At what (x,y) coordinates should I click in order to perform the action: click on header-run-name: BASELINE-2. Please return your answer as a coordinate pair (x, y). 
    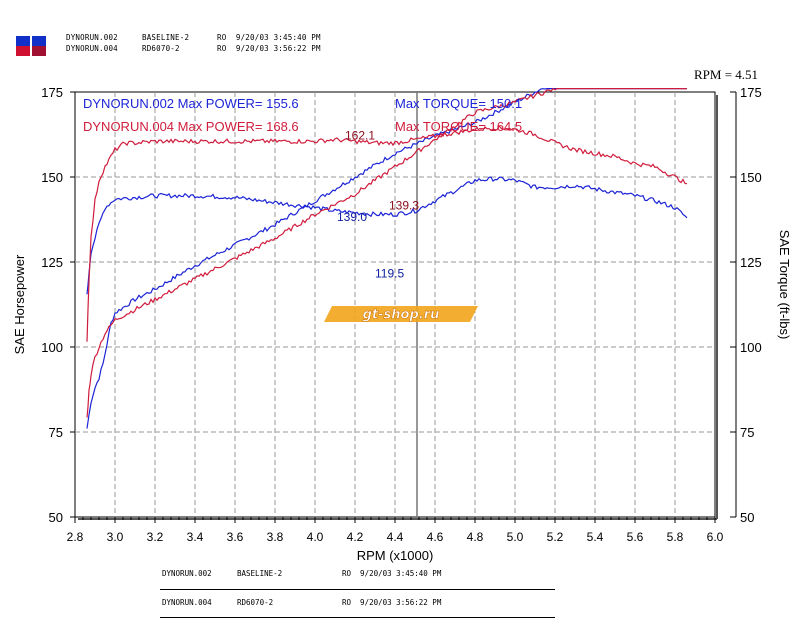
    Looking at the image, I should click on (166, 37).